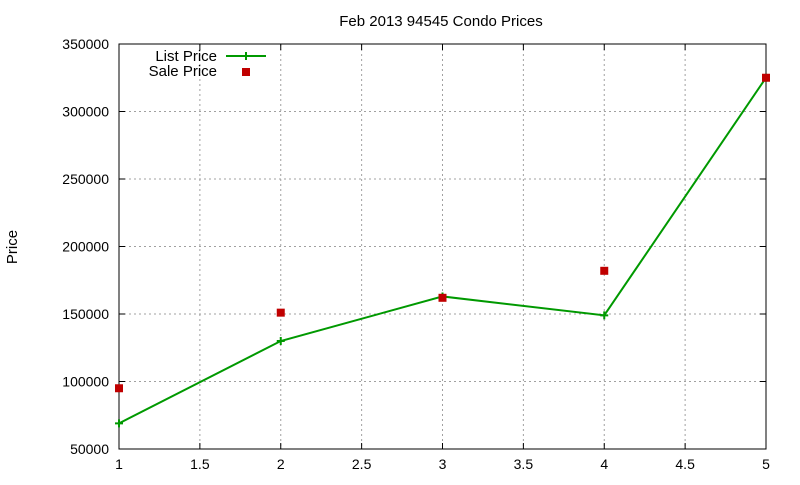  I want to click on y-axis-label: Price, so click(12, 247).